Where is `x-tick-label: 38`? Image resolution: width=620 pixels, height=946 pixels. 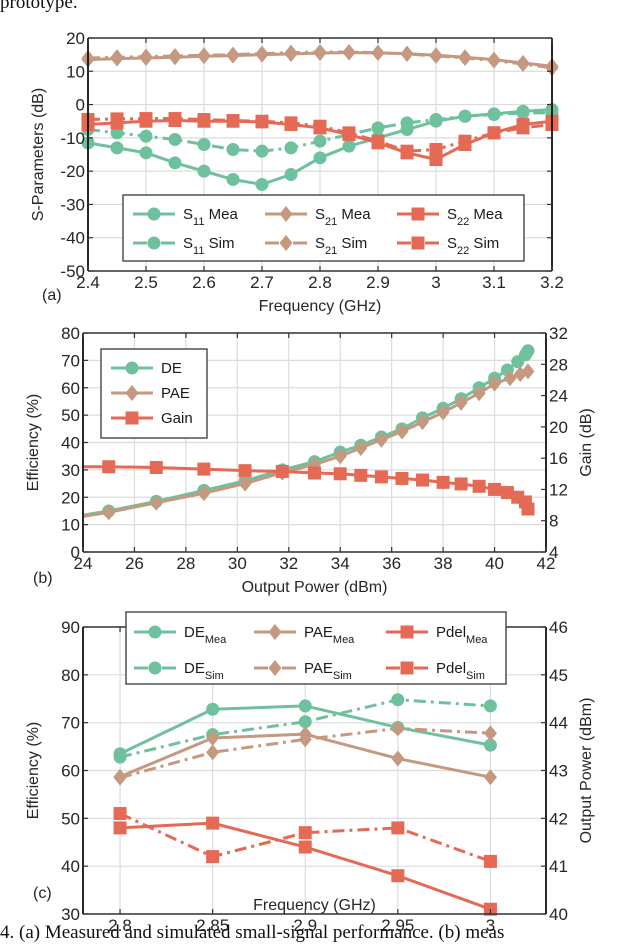 x-tick-label: 38 is located at coordinates (443, 563).